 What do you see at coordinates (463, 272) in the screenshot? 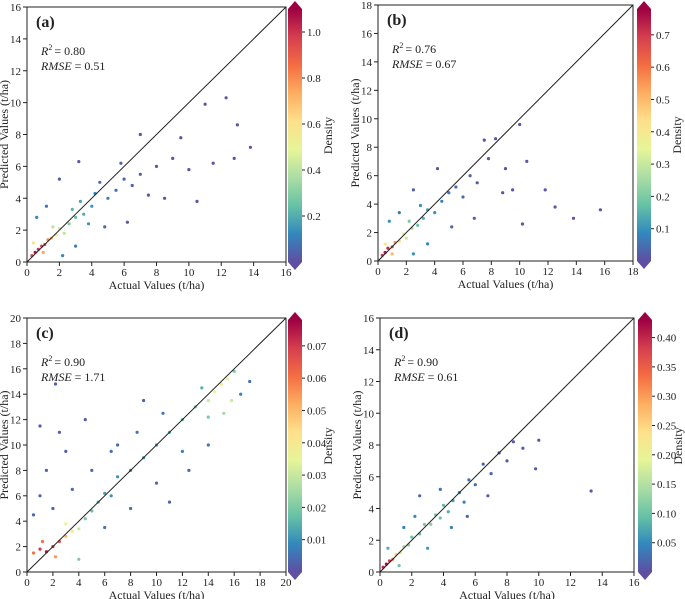
I see `x-tick-label: 6` at bounding box center [463, 272].